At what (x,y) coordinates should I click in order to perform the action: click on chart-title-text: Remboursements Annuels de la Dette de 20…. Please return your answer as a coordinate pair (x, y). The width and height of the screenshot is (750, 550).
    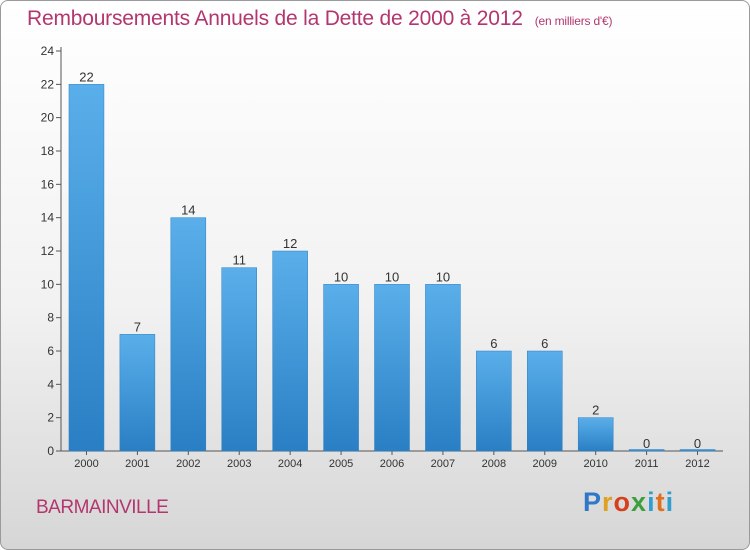
    Looking at the image, I should click on (275, 18).